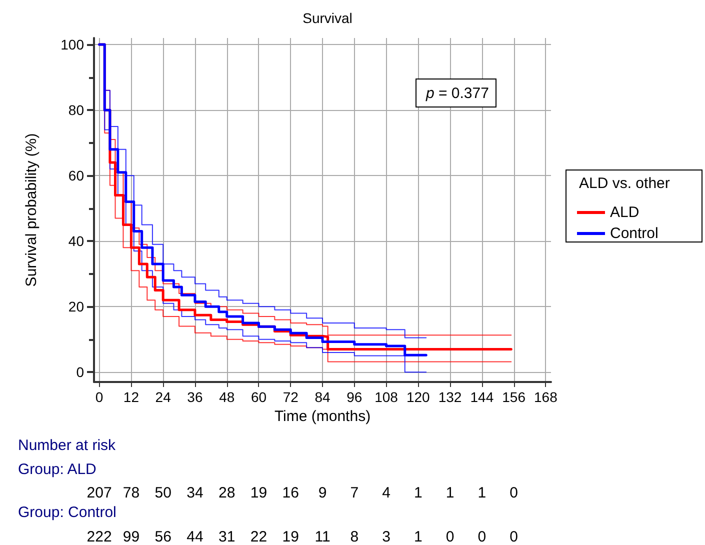 Image resolution: width=705 pixels, height=545 pixels. I want to click on annotation: p = 0.377, so click(457, 93).